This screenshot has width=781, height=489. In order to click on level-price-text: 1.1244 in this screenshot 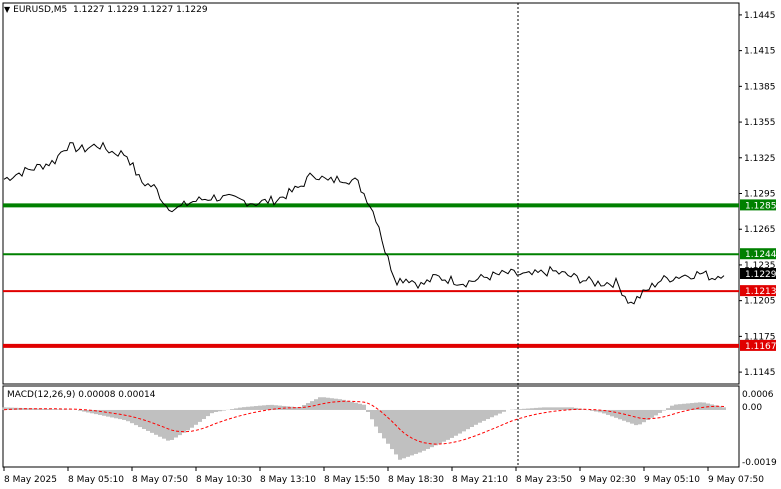, I will do `click(761, 255)`.